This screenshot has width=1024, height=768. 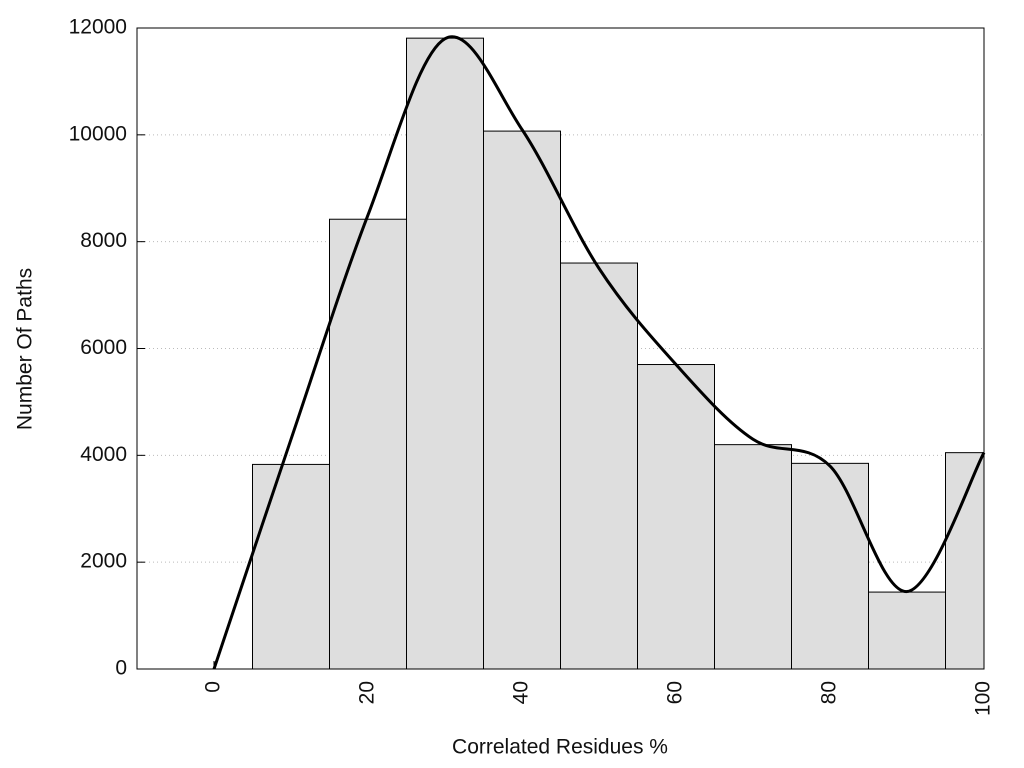 What do you see at coordinates (560, 747) in the screenshot?
I see `x-axis-label: Correlated Residues %` at bounding box center [560, 747].